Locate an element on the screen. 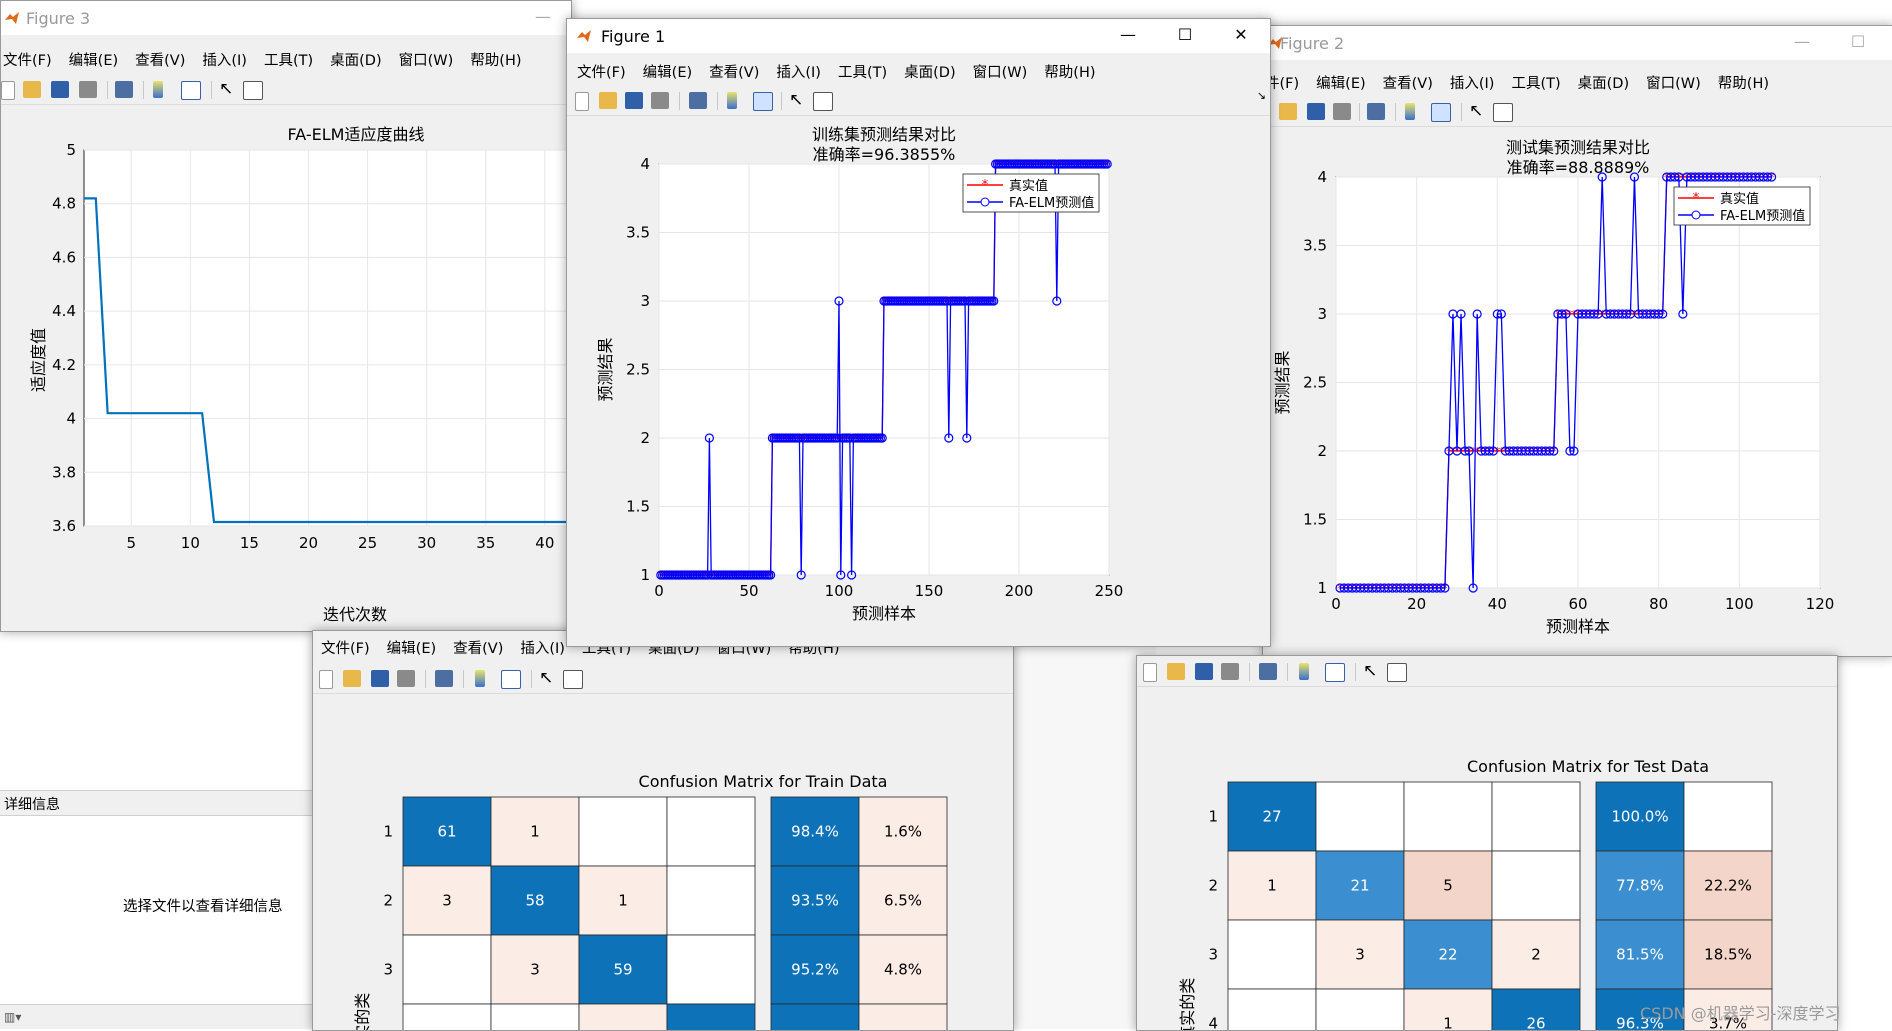  summary-value: 93.5% is located at coordinates (815, 901).